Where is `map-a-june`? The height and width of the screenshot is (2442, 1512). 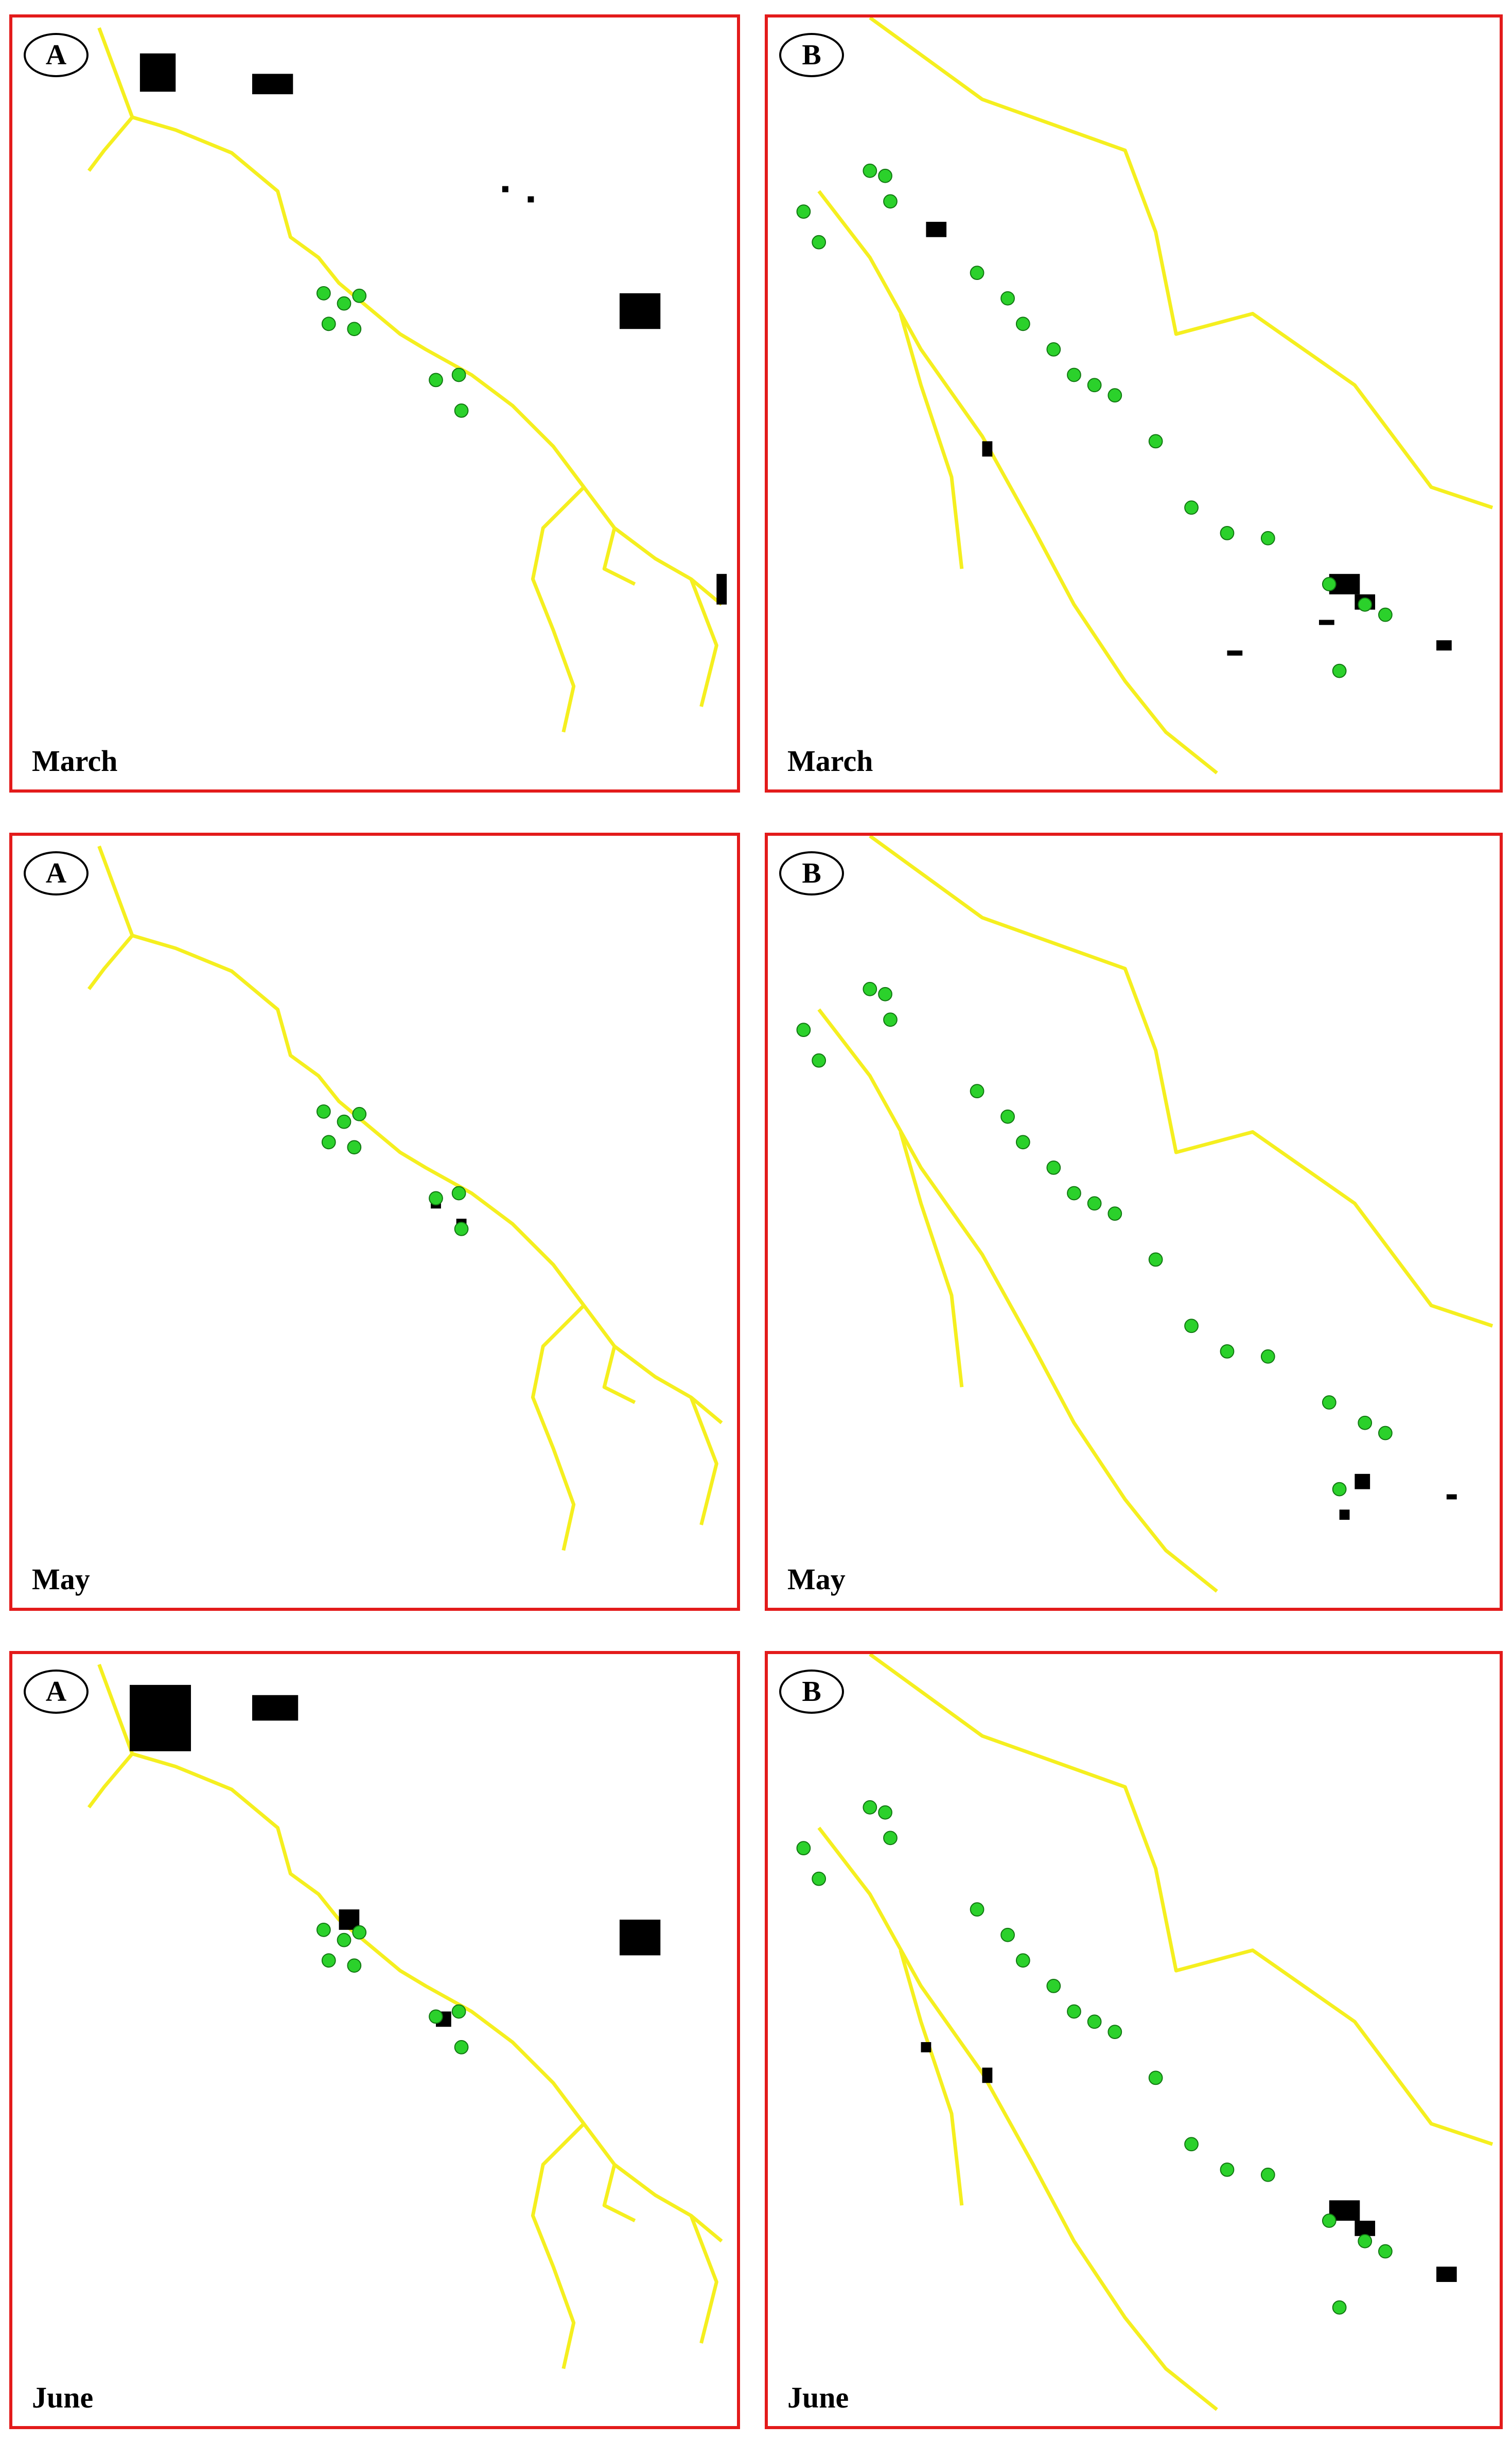
map-a-june is located at coordinates (405, 2016).